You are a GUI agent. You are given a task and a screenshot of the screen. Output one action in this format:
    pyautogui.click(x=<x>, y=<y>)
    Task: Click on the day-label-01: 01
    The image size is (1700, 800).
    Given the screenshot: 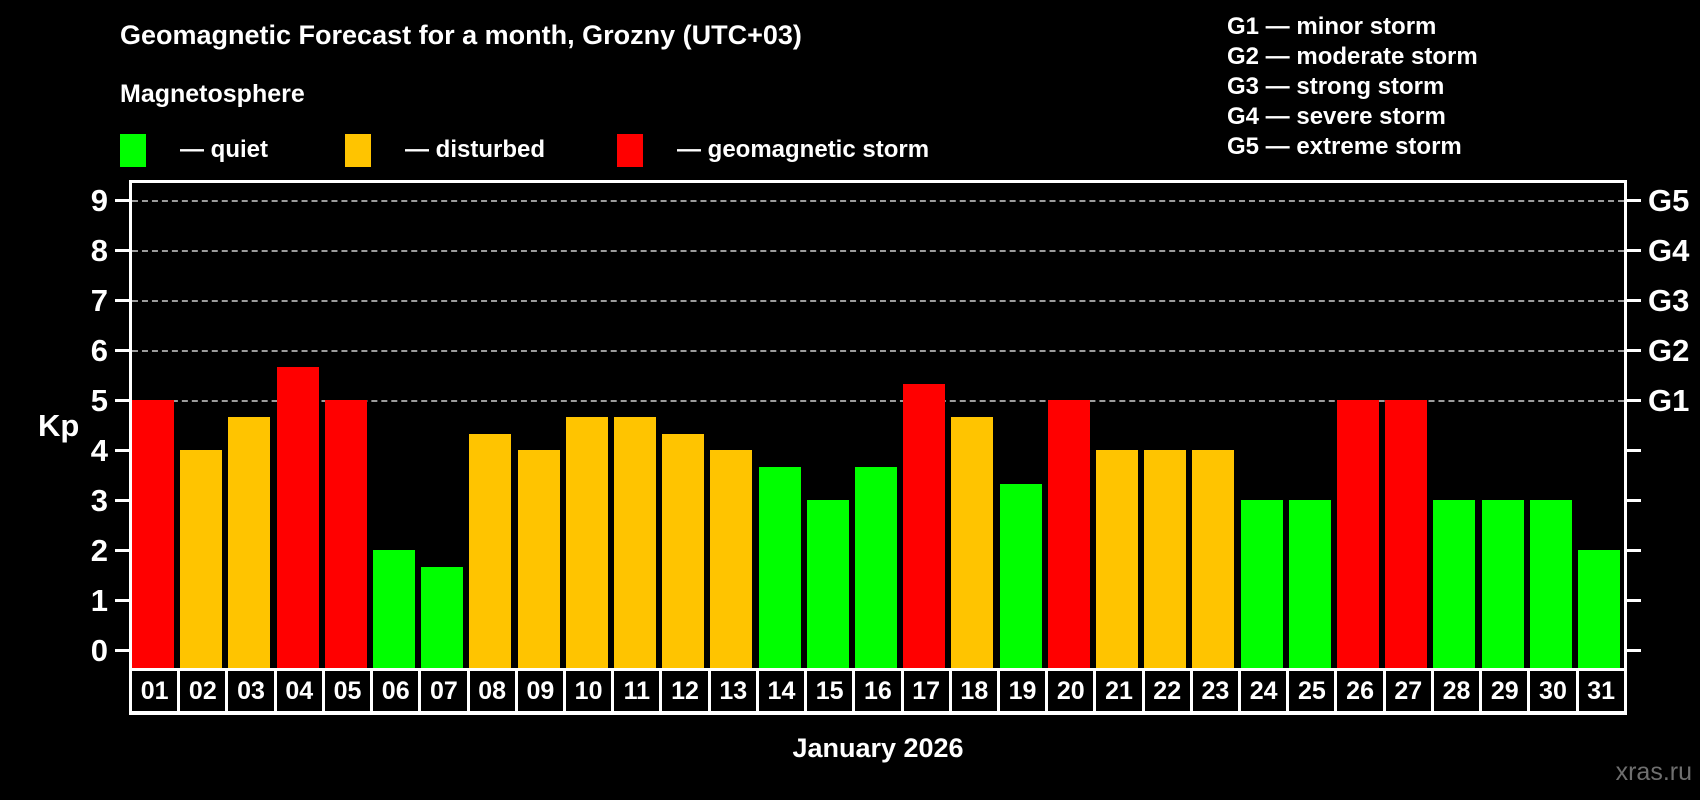 What is the action you would take?
    pyautogui.click(x=154, y=690)
    